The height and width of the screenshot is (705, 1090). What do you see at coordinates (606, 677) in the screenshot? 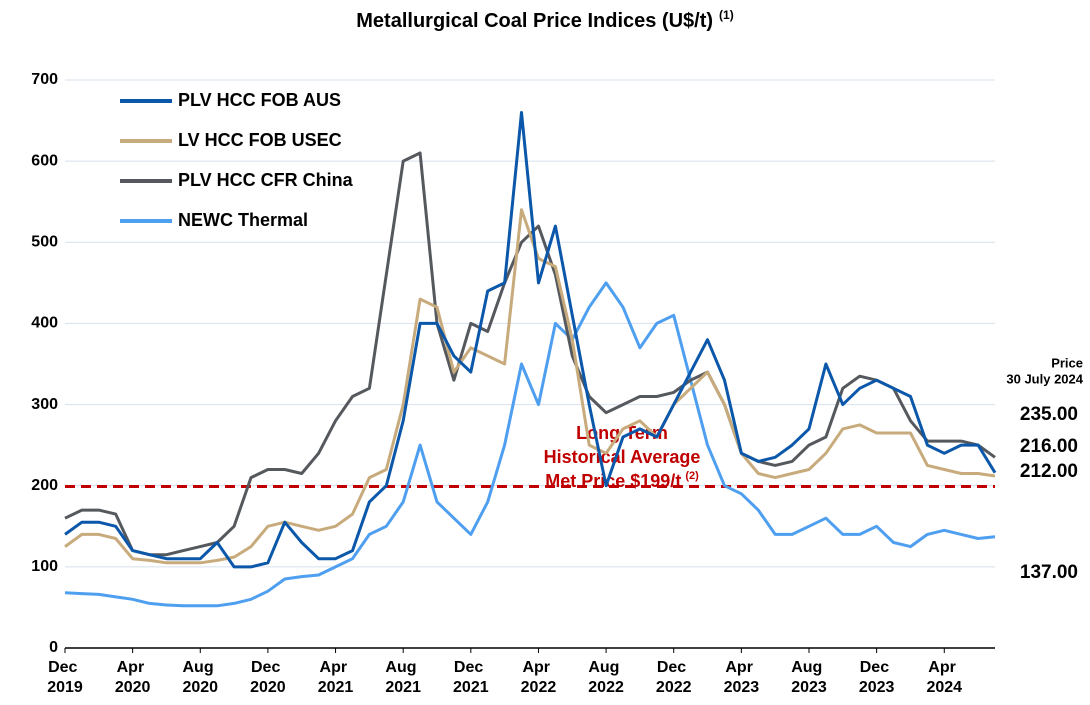
I see `x-tick-label: Aug 2022` at bounding box center [606, 677].